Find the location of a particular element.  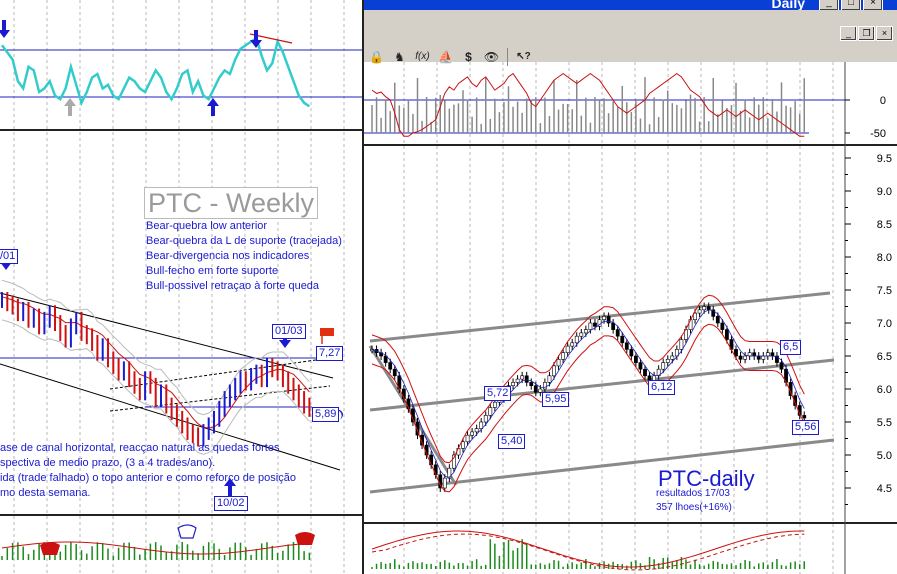

help-pointer-icon: ↖? is located at coordinates (523, 56).